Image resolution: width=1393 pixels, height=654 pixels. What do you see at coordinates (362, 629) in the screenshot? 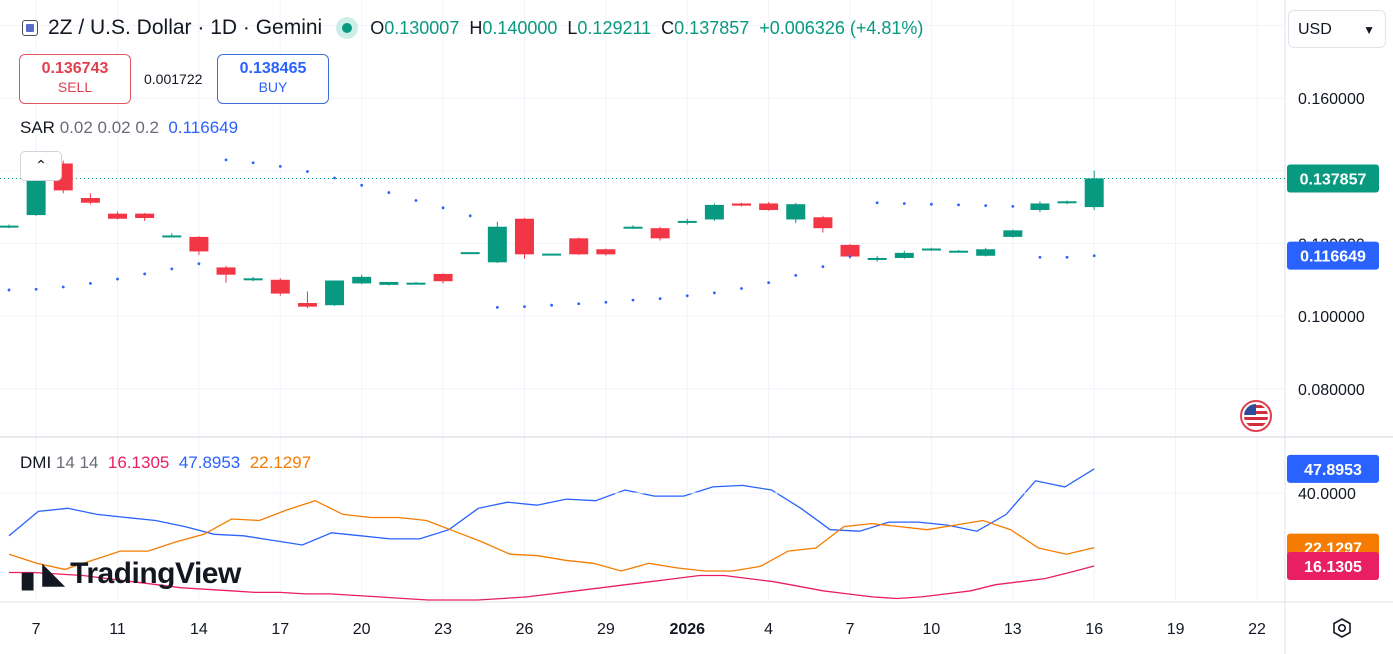
I see `x-tick-label: 20` at bounding box center [362, 629].